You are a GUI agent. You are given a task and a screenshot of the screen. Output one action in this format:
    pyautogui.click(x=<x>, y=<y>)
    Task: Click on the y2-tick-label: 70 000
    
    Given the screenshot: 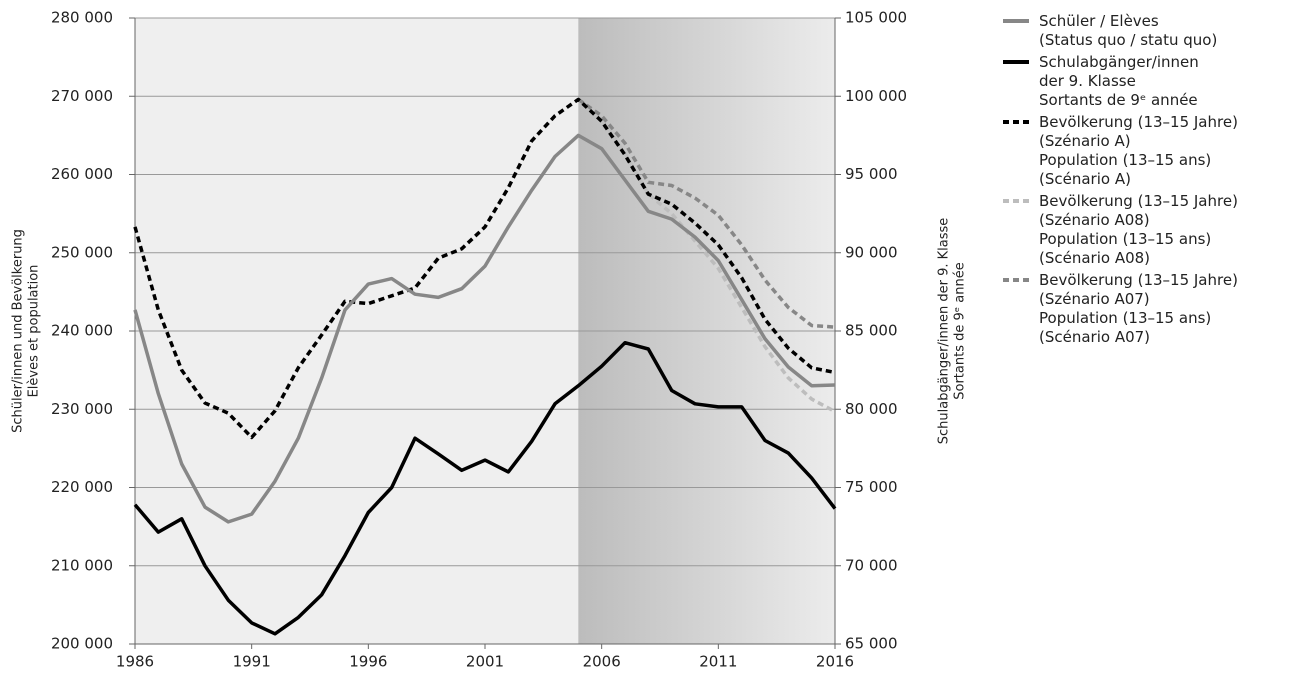 What is the action you would take?
    pyautogui.click(x=871, y=565)
    